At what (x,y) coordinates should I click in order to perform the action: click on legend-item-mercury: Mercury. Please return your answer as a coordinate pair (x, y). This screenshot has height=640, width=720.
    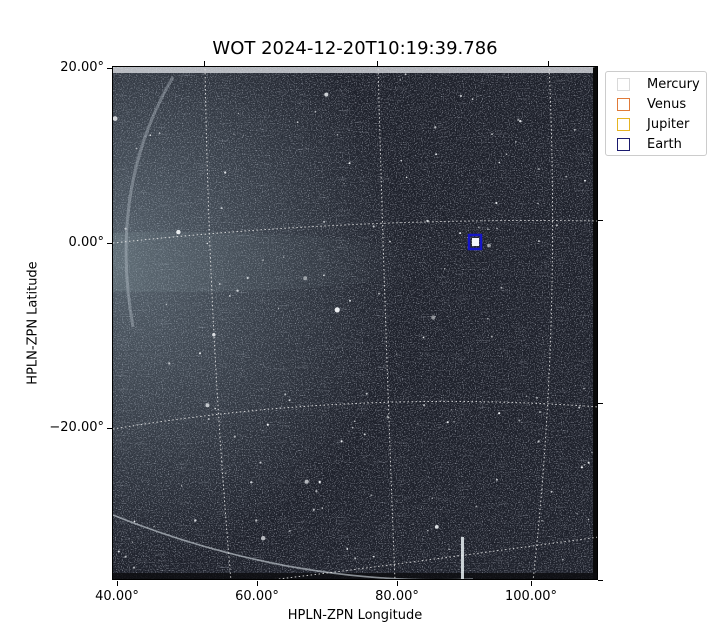
    Looking at the image, I should click on (658, 84).